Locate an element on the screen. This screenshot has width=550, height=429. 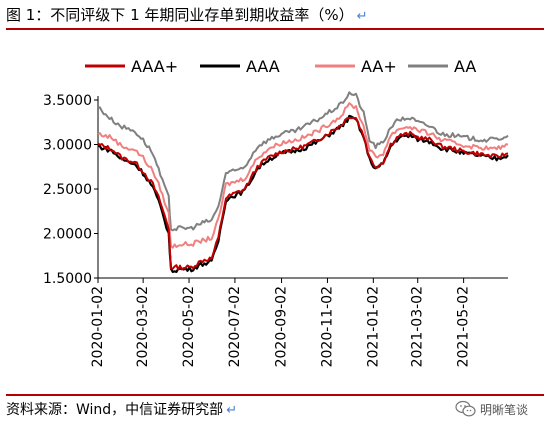
y-tick-label: 3.5000 is located at coordinates (67, 101).